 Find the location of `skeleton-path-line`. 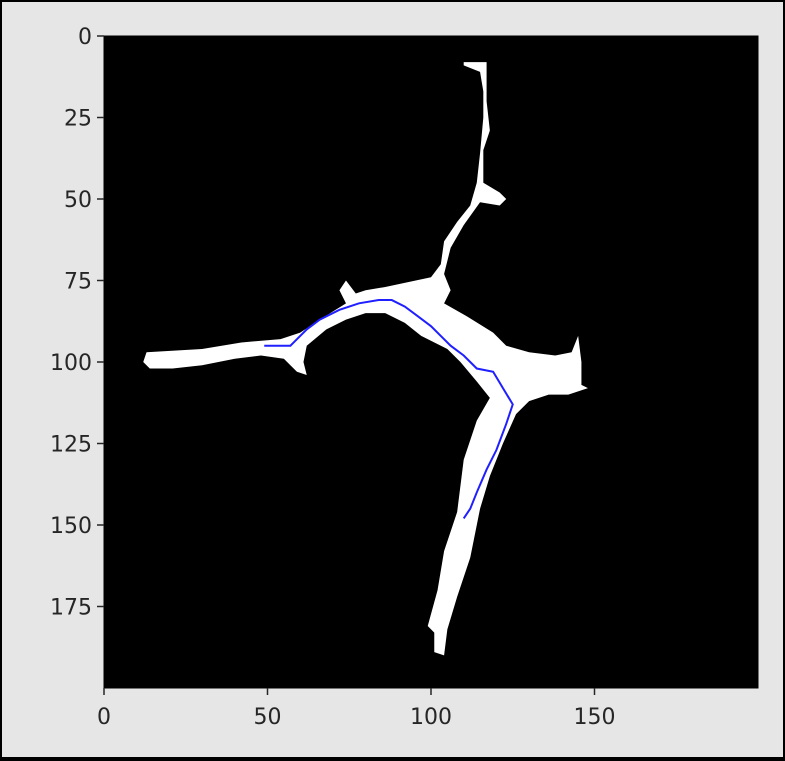

skeleton-path-line is located at coordinates (389, 409).